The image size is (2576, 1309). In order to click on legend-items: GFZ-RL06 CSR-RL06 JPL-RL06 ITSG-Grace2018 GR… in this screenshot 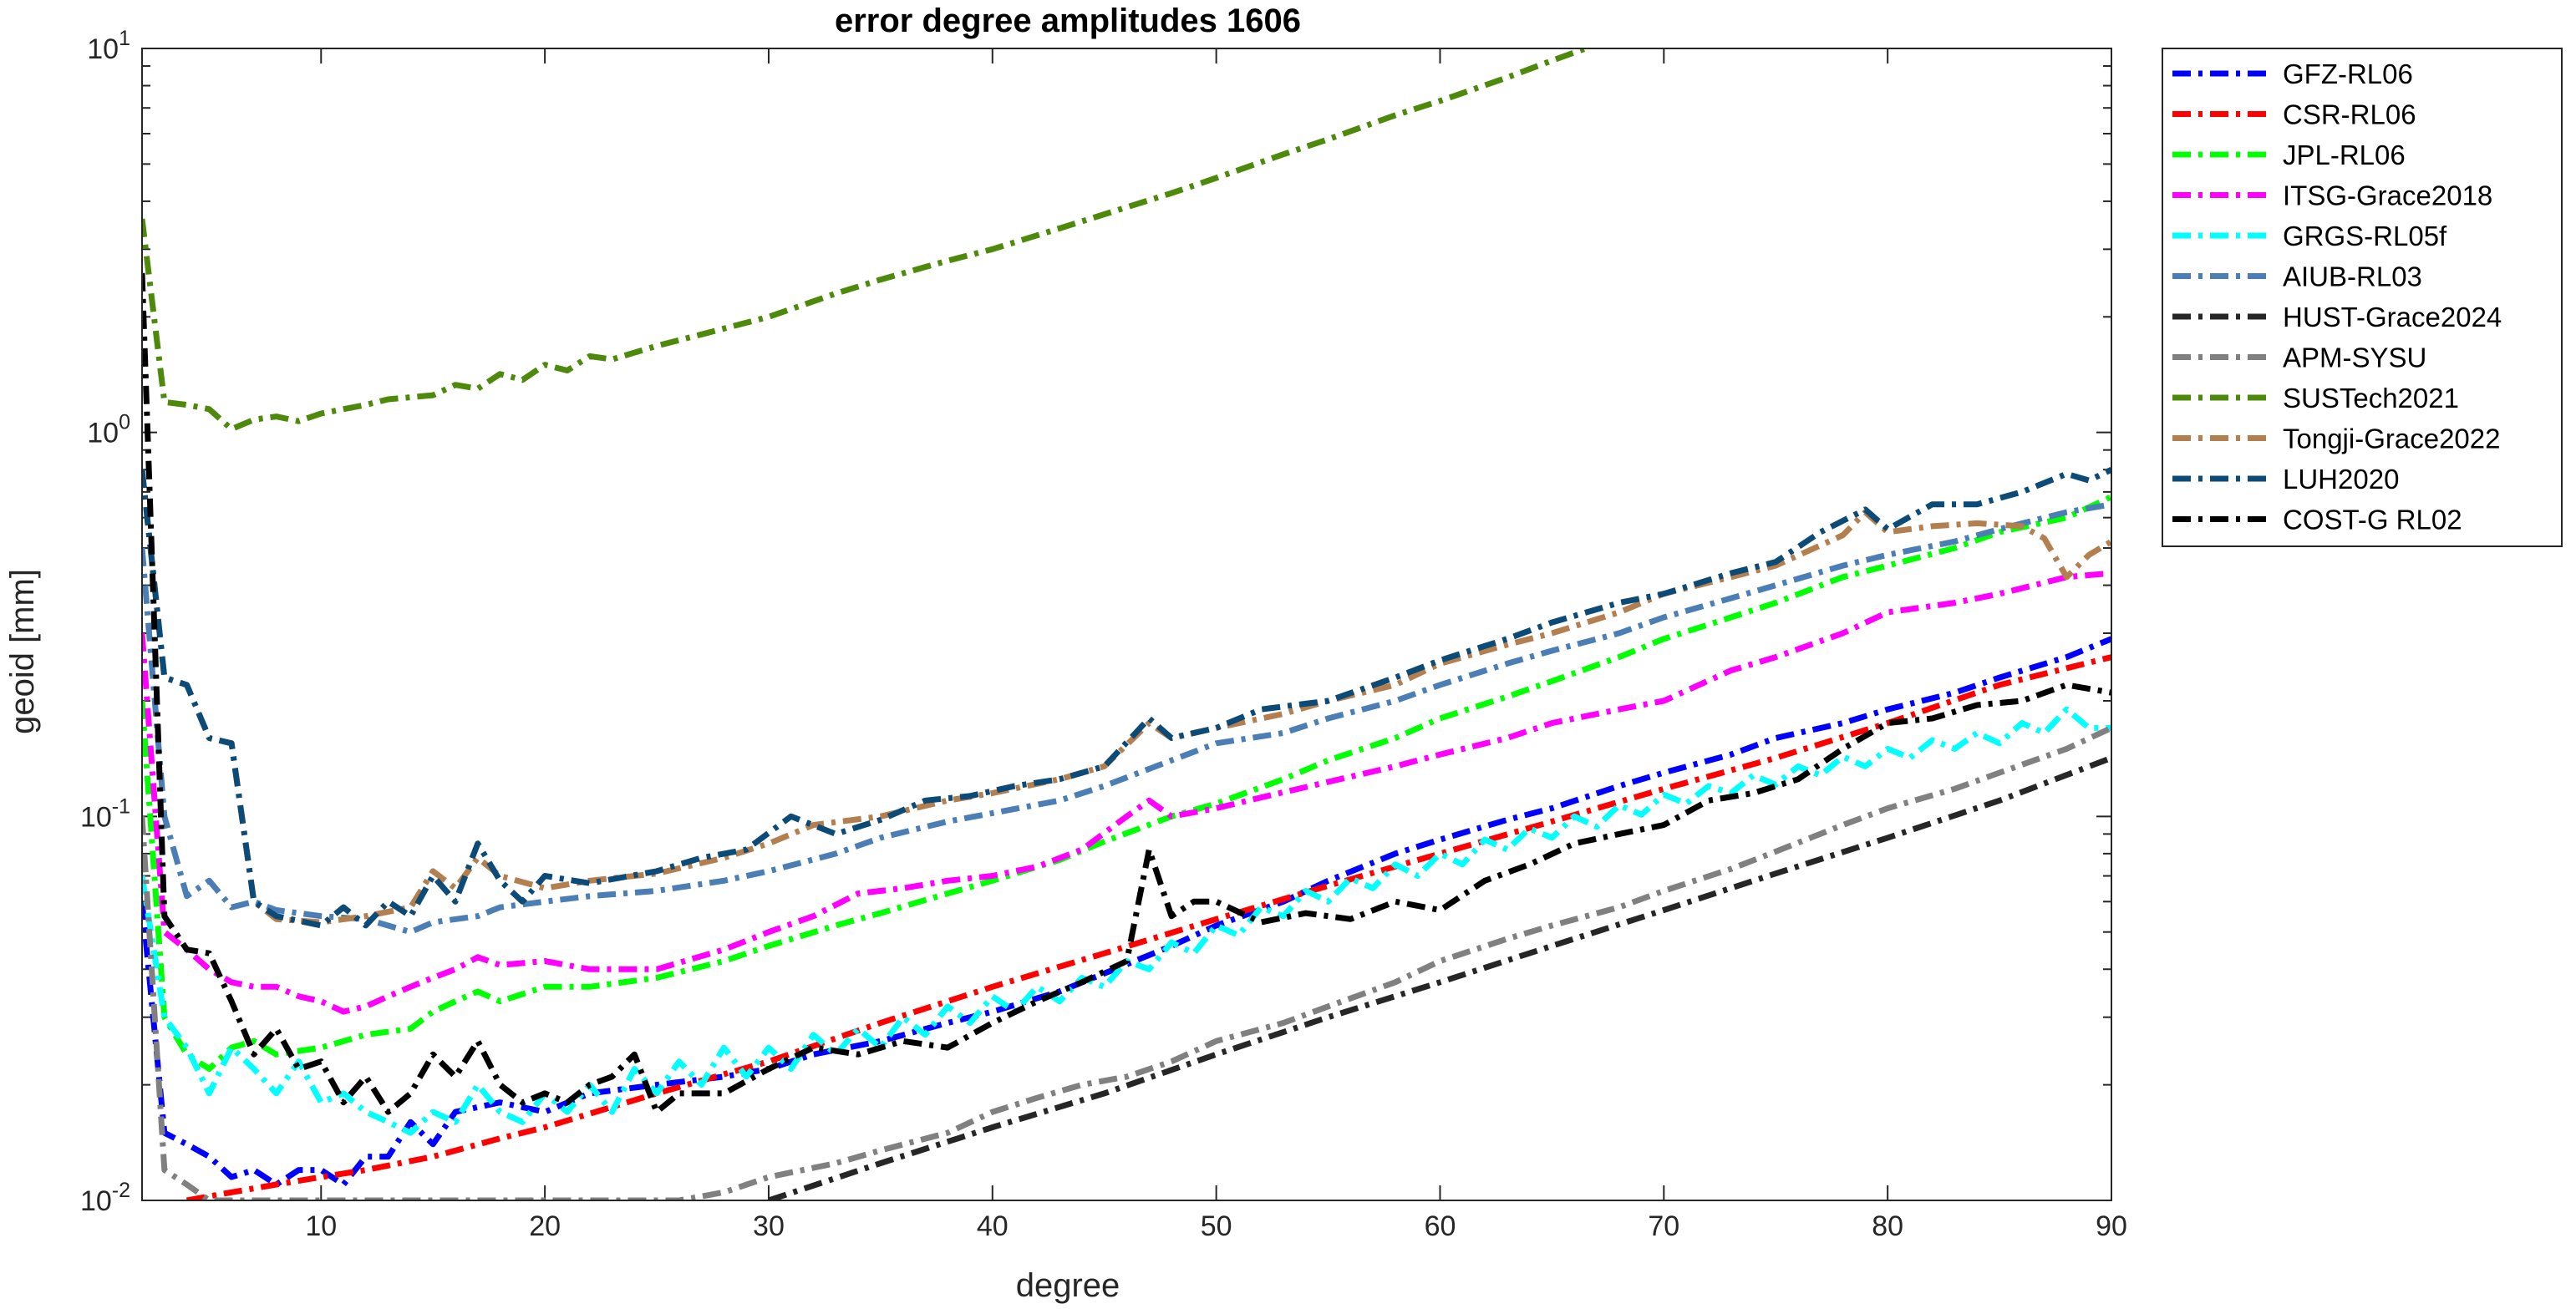, I will do `click(2337, 296)`.